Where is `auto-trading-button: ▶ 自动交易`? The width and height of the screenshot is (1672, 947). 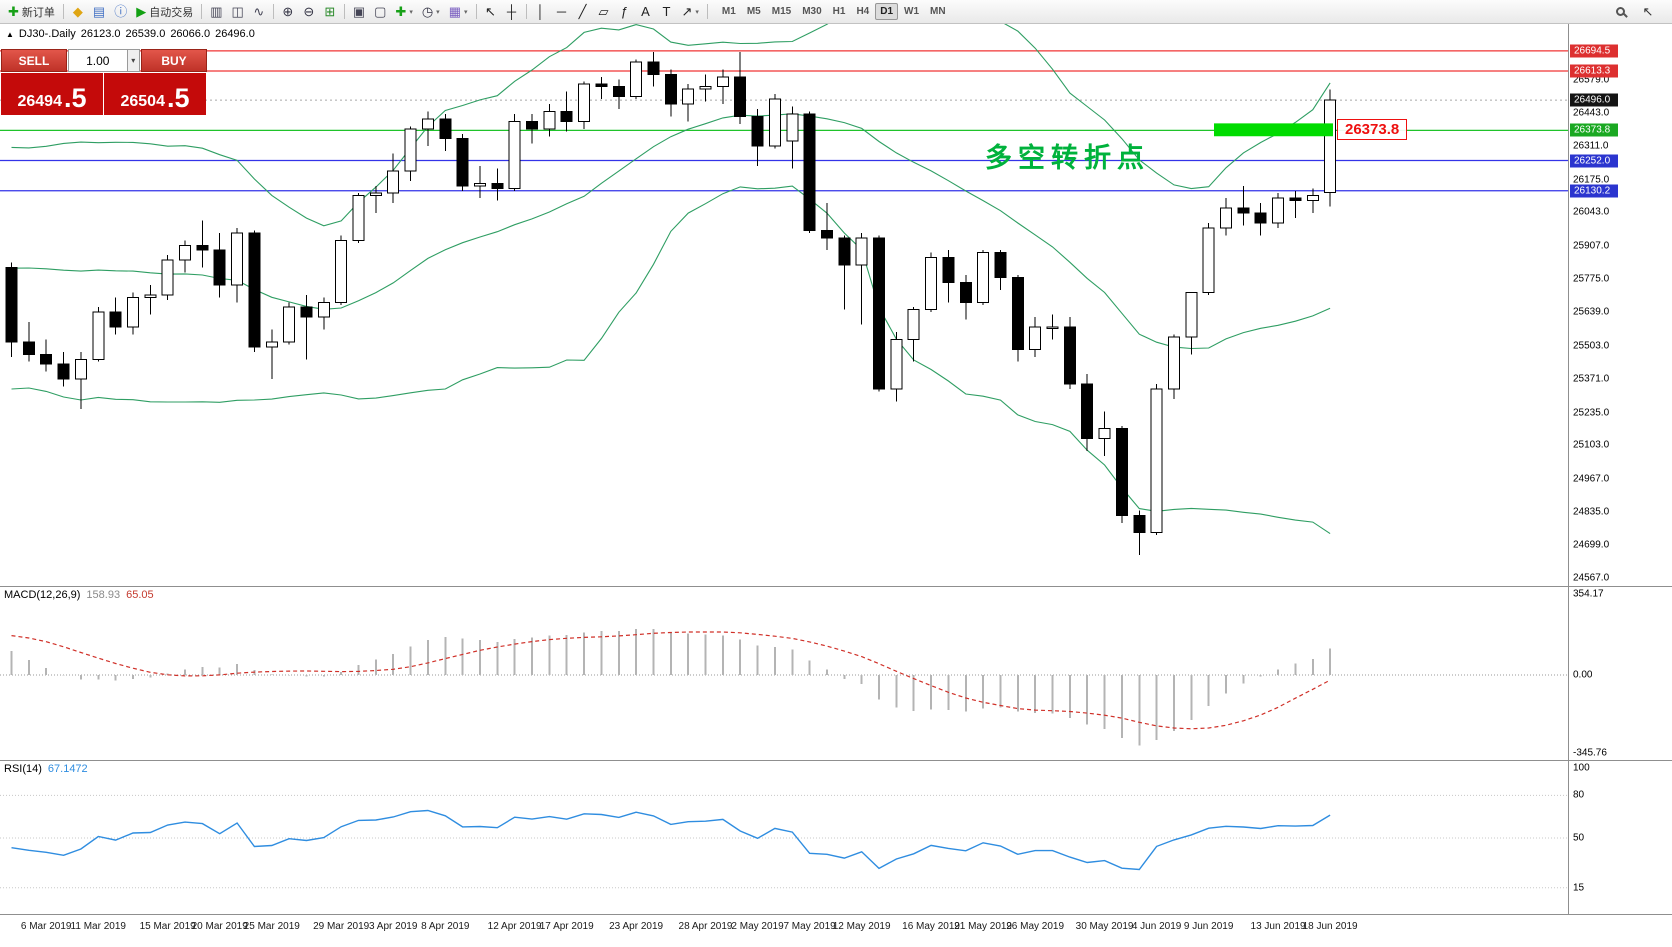
auto-trading-button: ▶ 自动交易 is located at coordinates (164, 12).